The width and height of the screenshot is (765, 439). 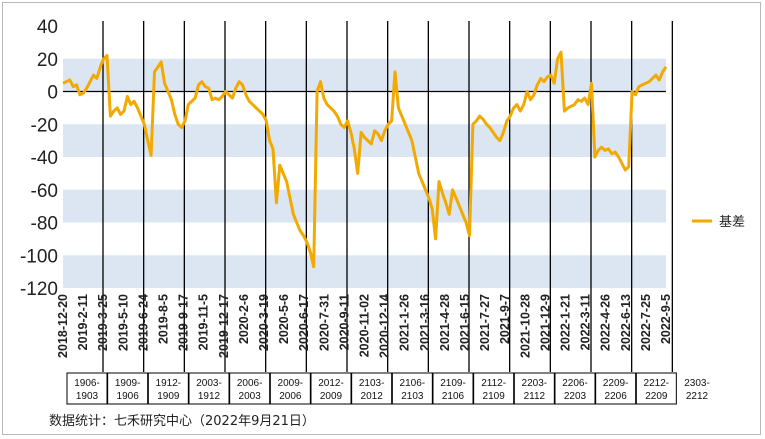 I want to click on x-tick-label: 2018-12-20, so click(x=63, y=326).